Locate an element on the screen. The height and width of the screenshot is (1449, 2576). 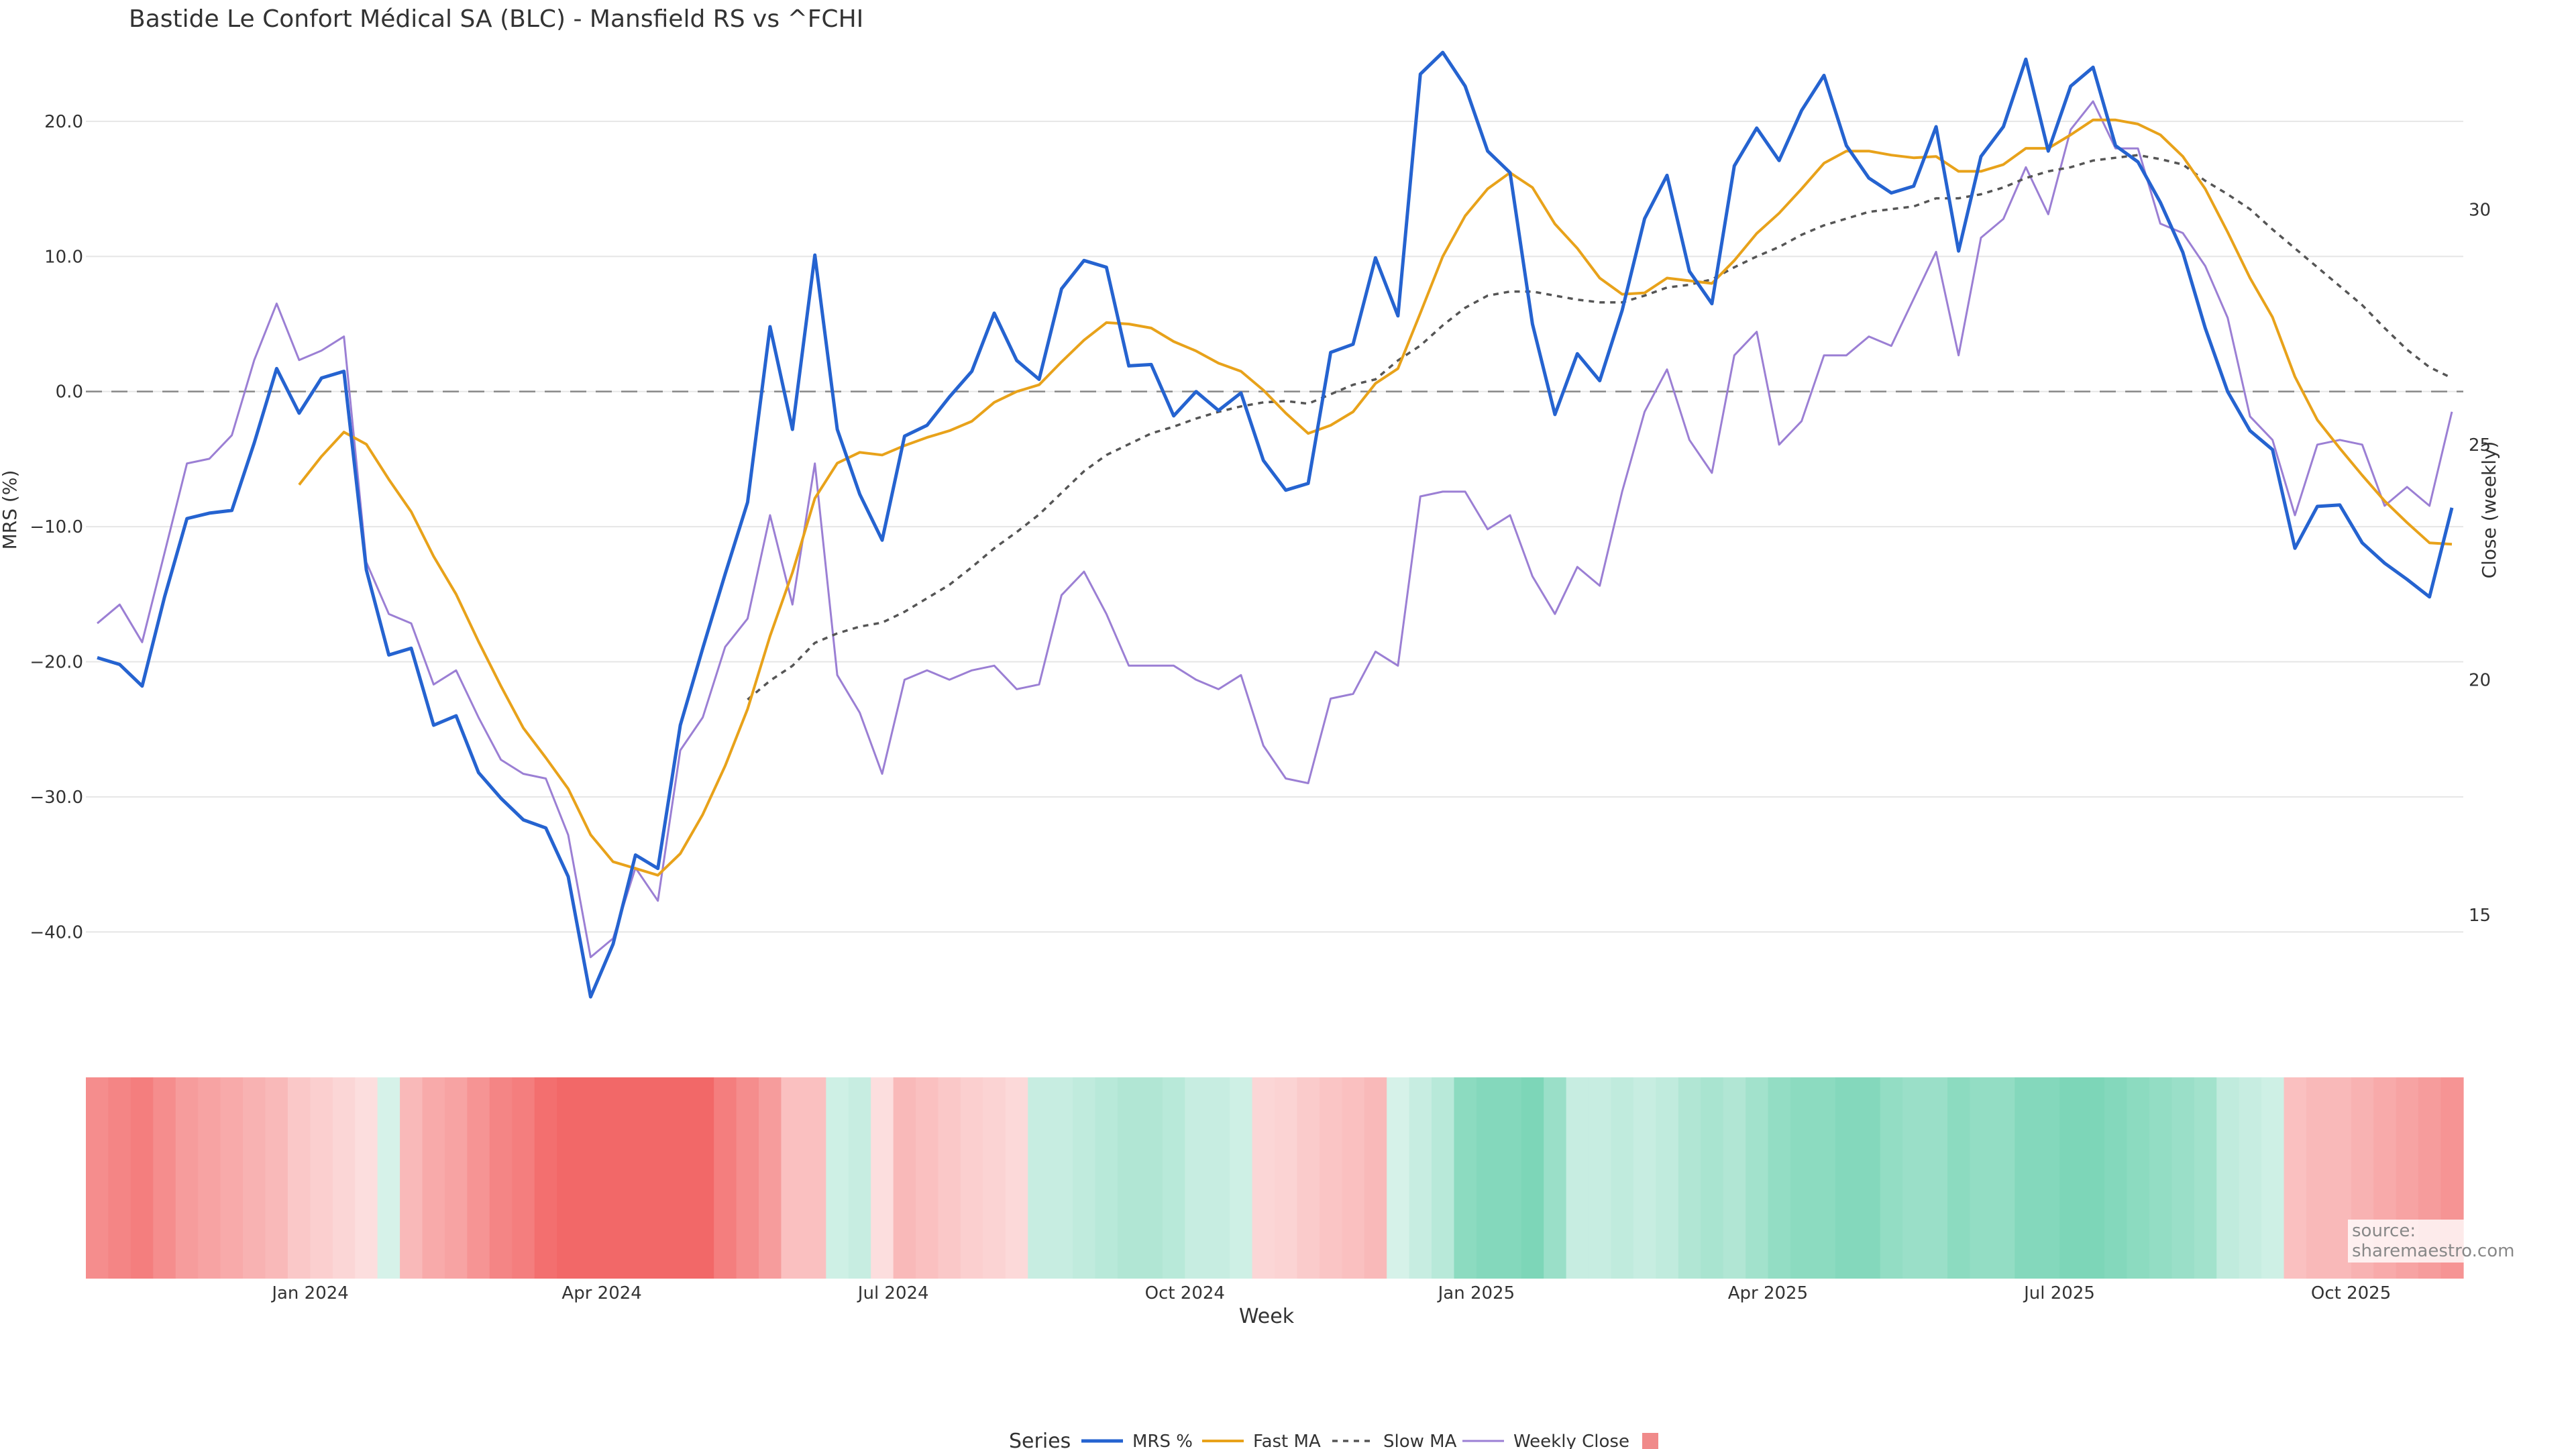
right-axis-ticks: 15 20 25 30 is located at coordinates (2480, 562).